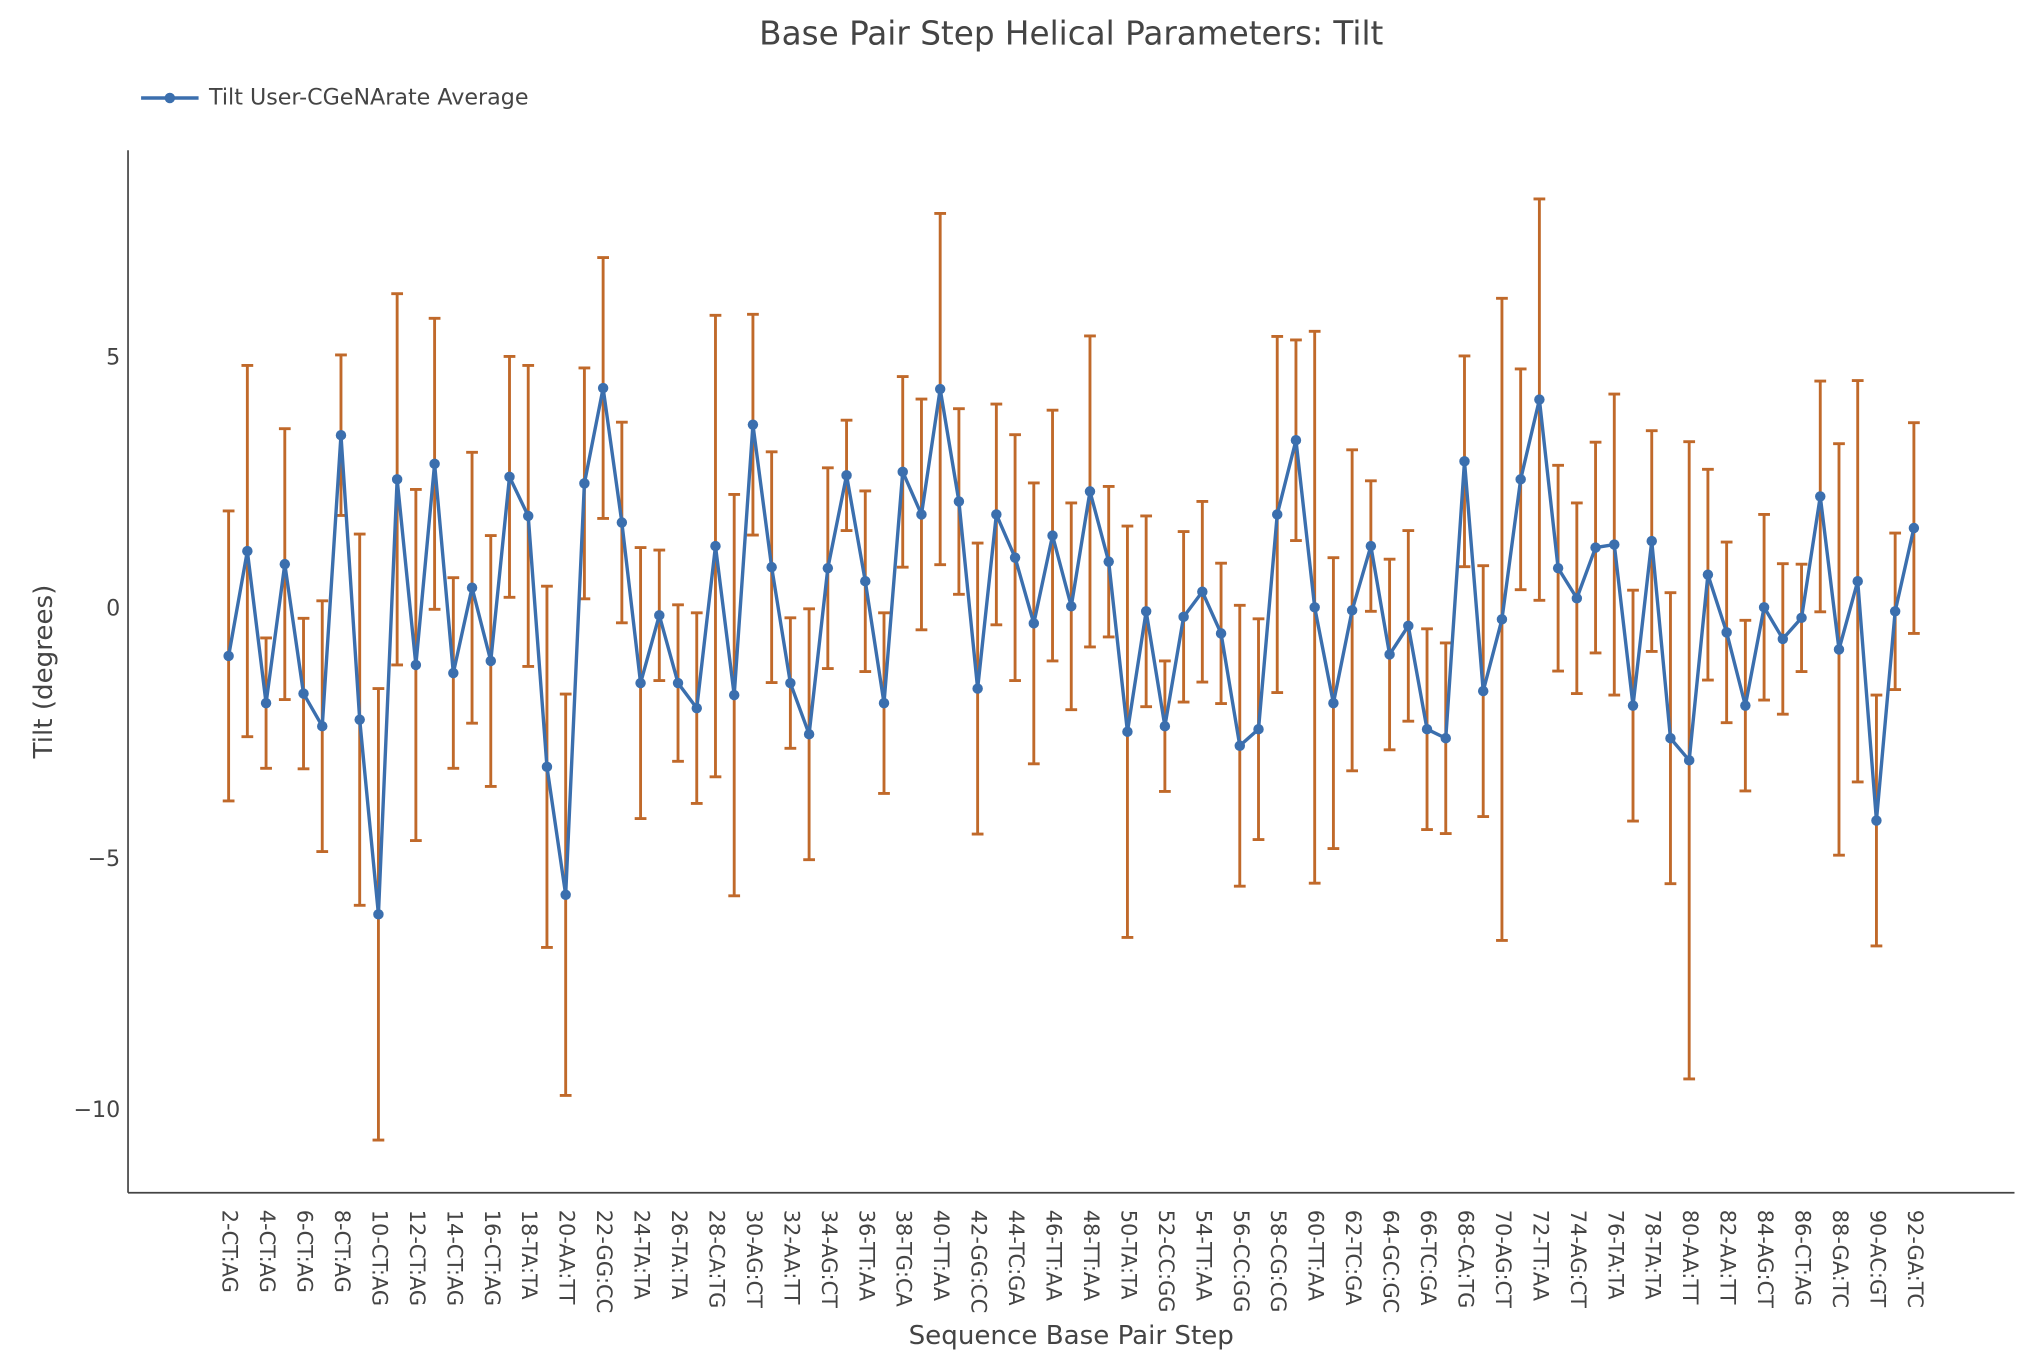  I want to click on x-tick-label: 2-CT:AG, so click(230, 1251).